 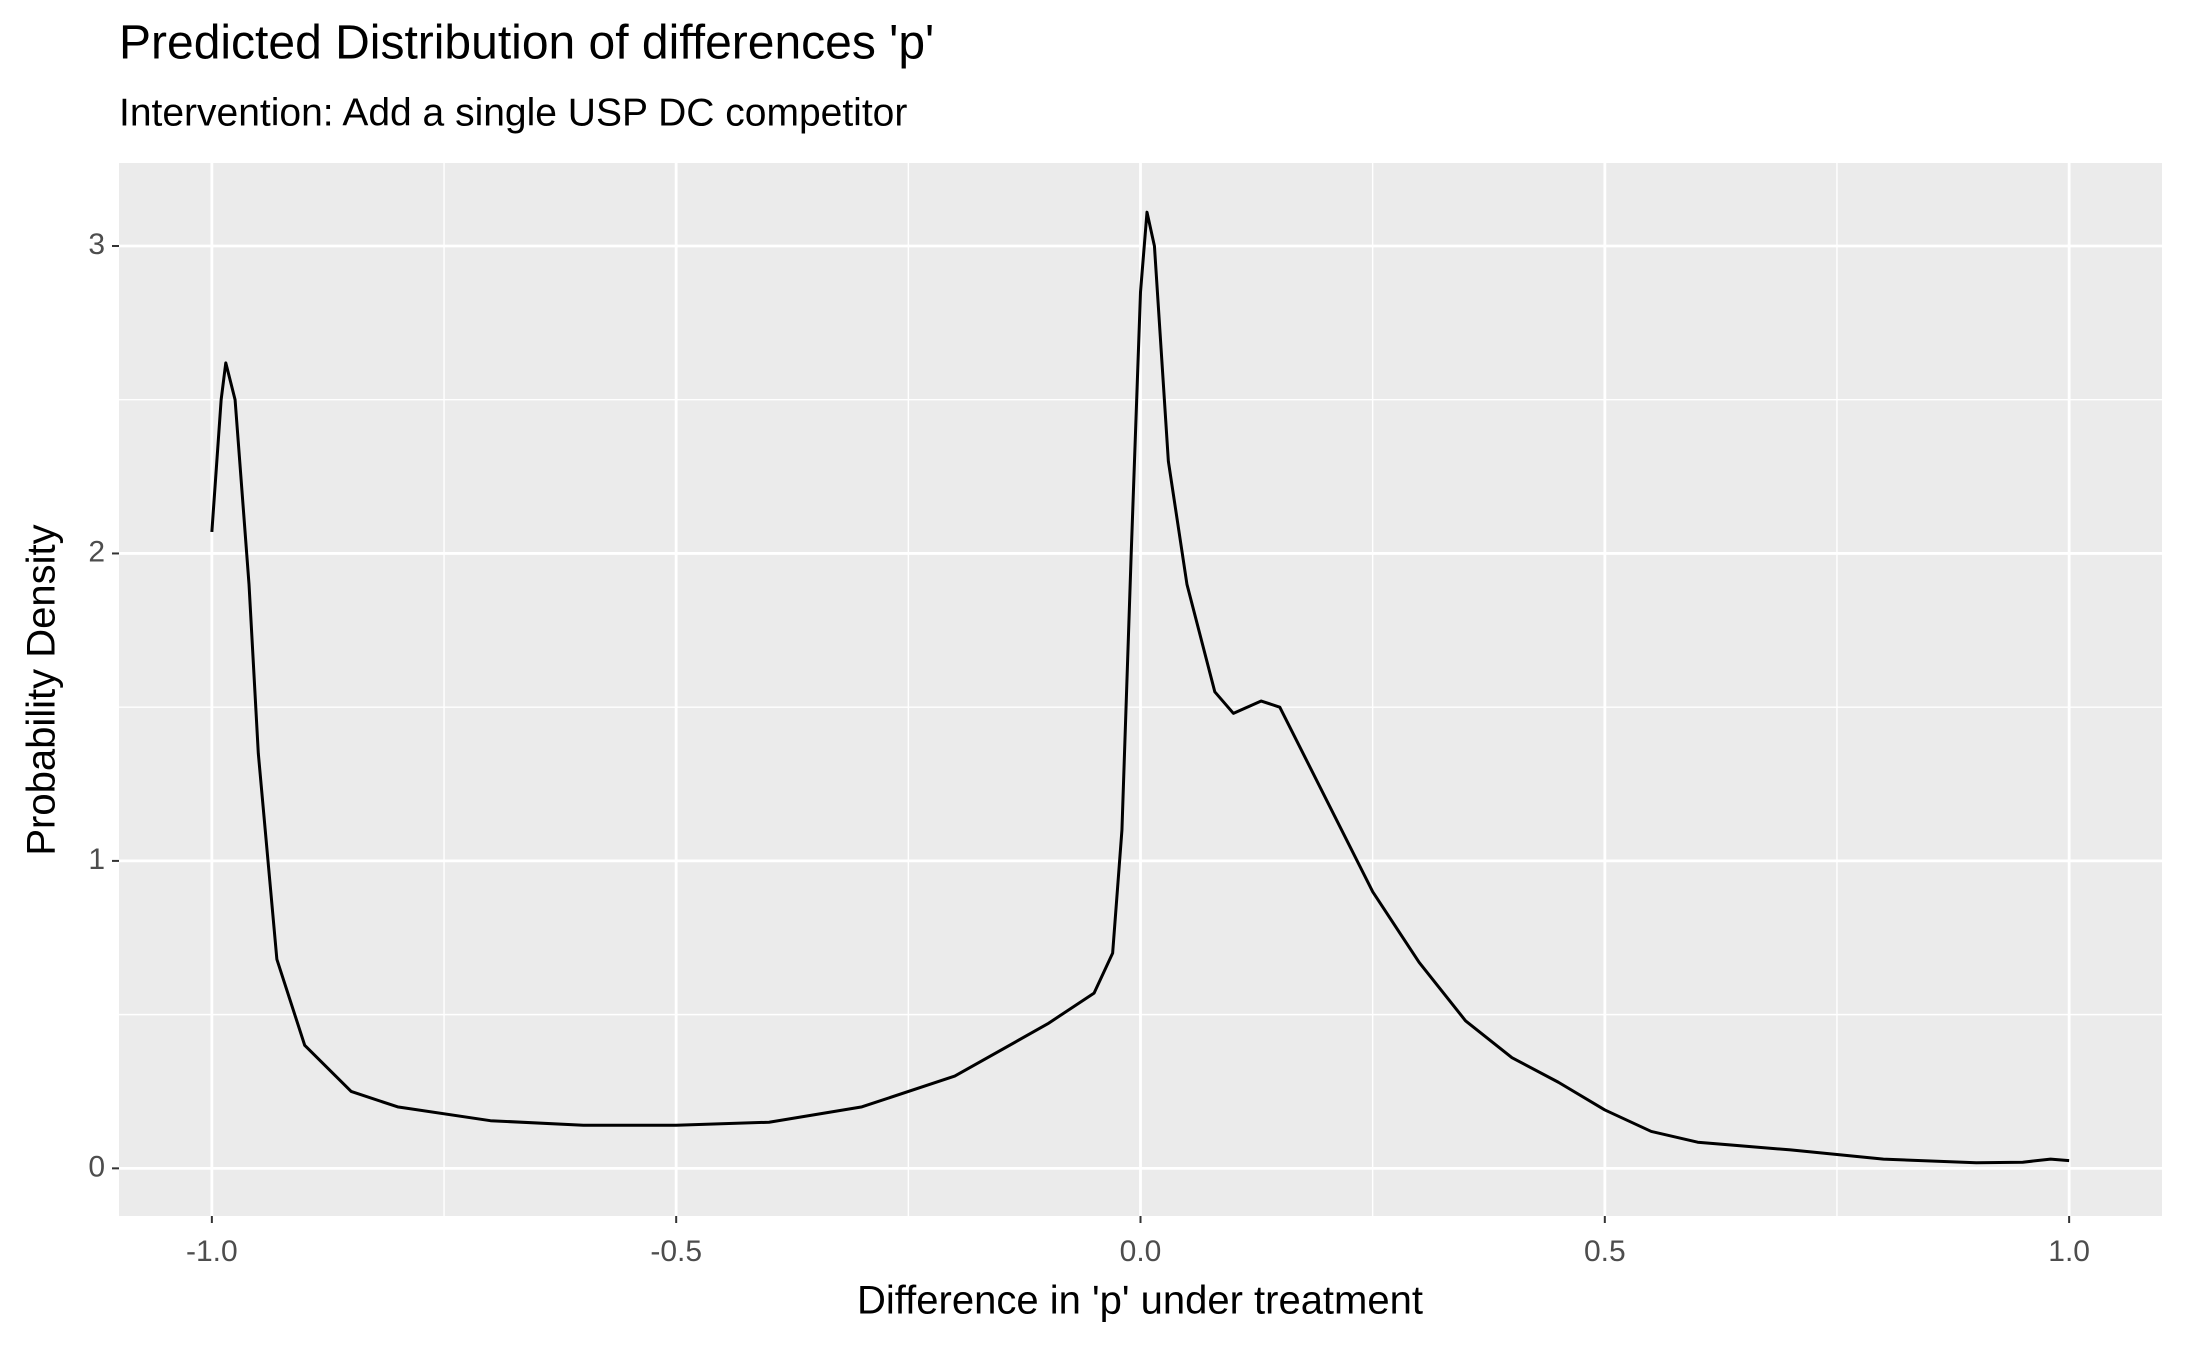 I want to click on y-axis-title: Probability Density, so click(x=42, y=689).